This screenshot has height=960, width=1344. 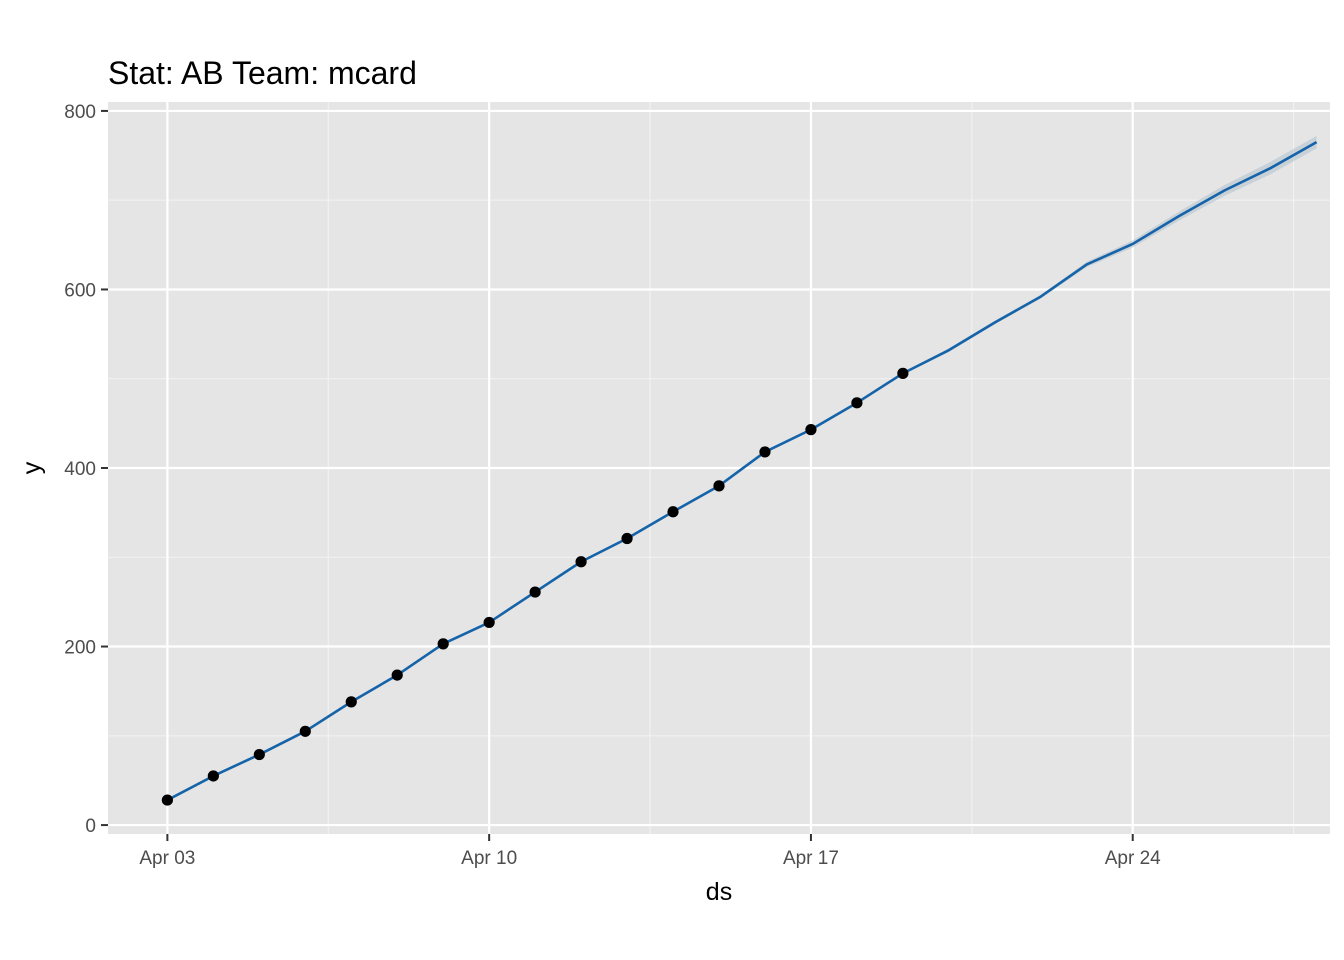 I want to click on x-tick-label: Apr 10, so click(x=489, y=858).